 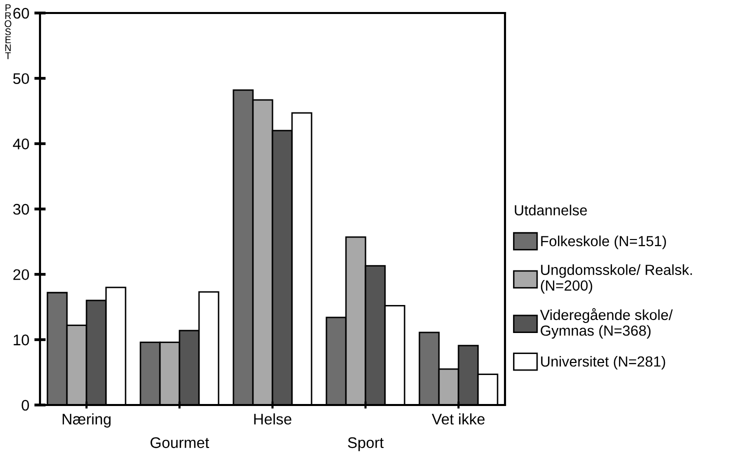 What do you see at coordinates (550, 210) in the screenshot?
I see `legend-title: Utdannelse` at bounding box center [550, 210].